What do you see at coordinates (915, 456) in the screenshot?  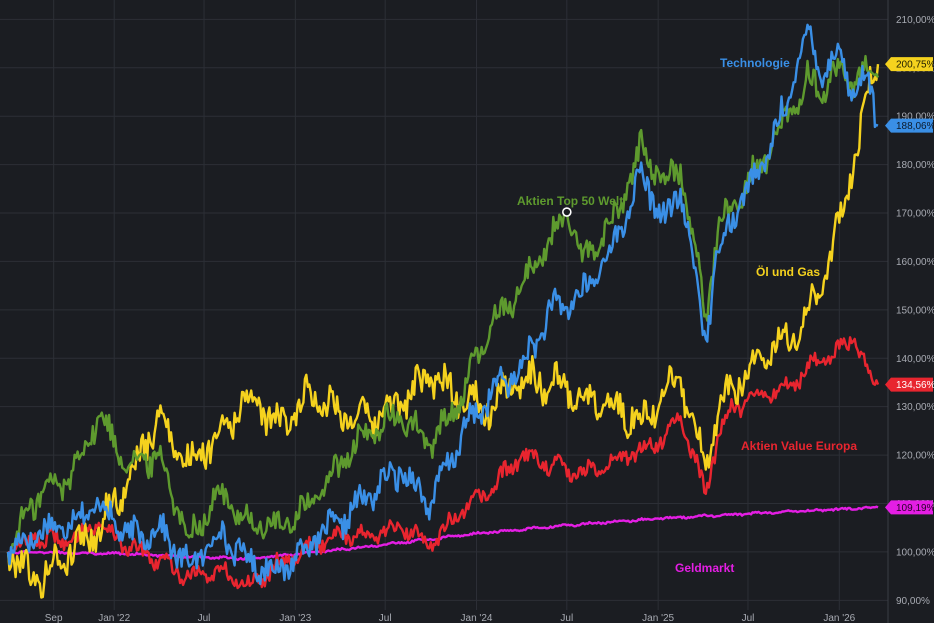 I see `y-tick-label: 120,00%` at bounding box center [915, 456].